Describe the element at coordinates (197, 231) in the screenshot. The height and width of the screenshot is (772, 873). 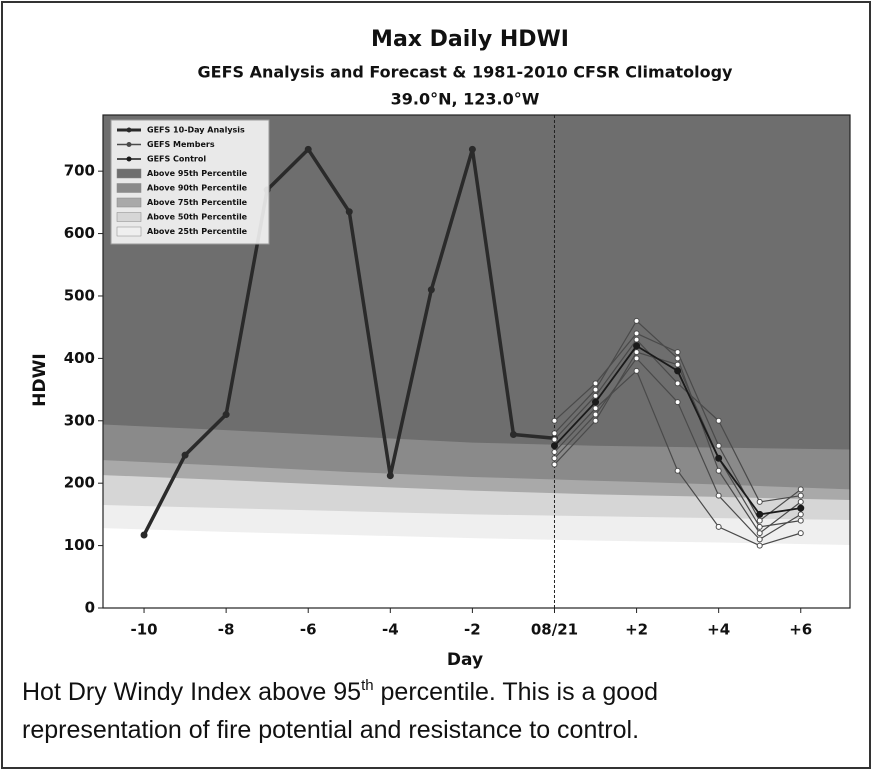
I see `legend-label: Above 25th Percentile` at that location.